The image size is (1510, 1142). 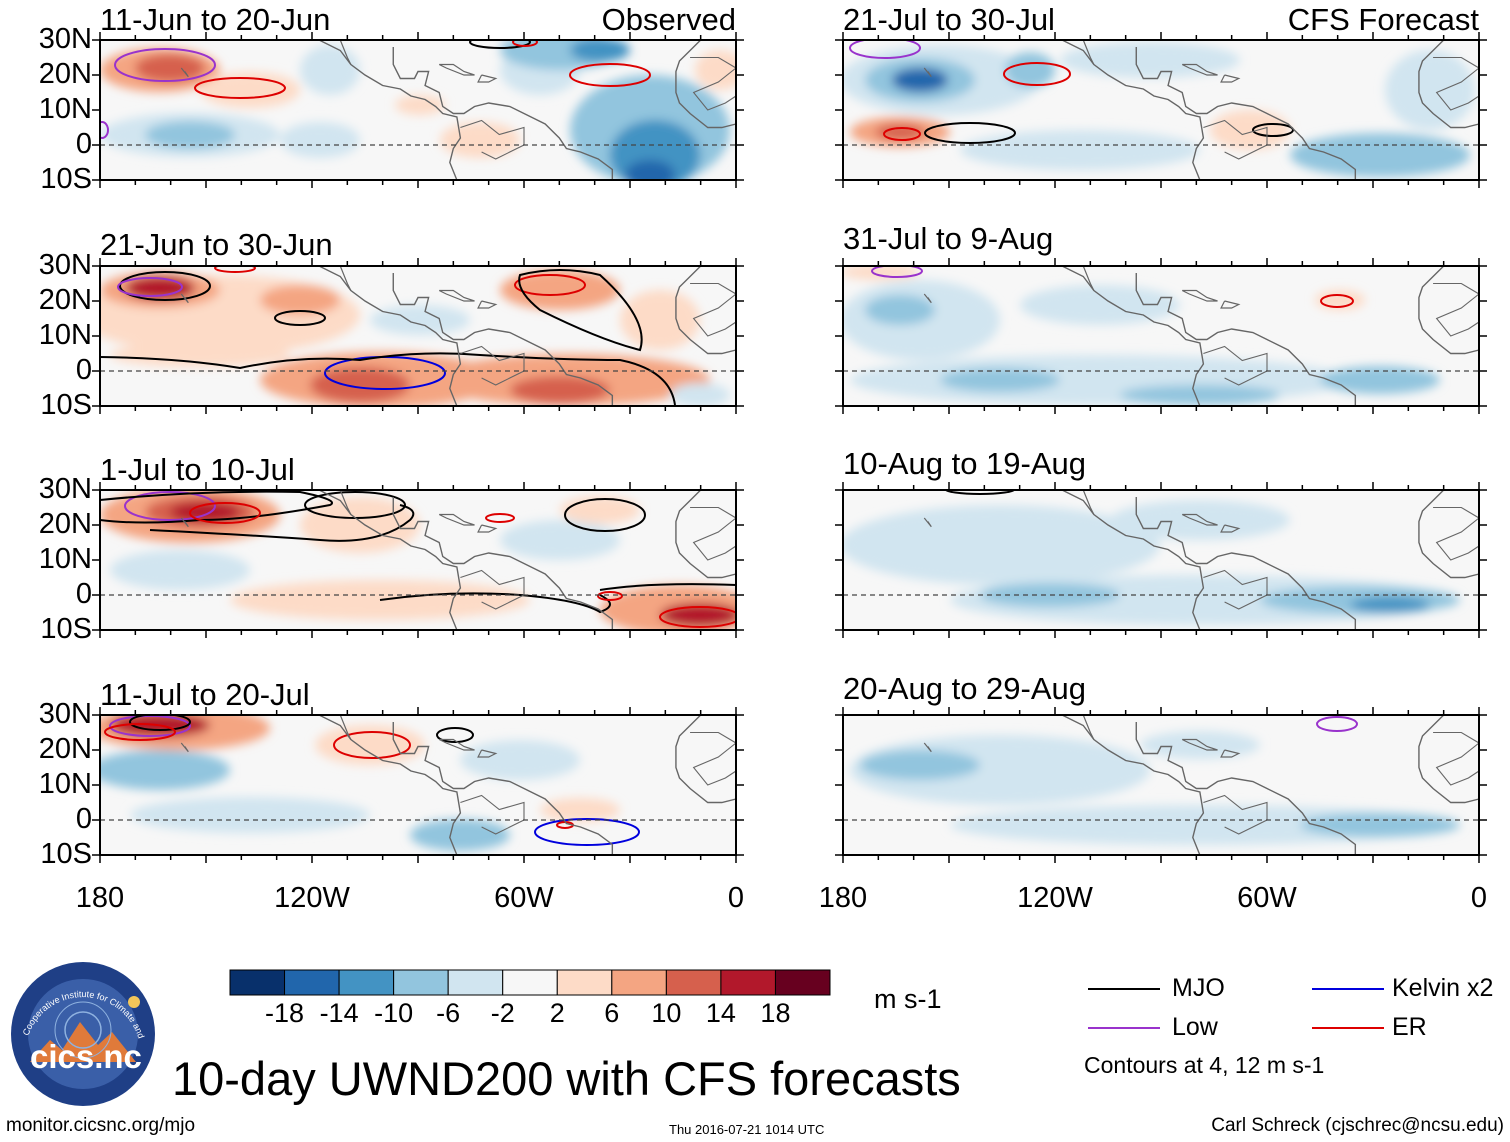 I want to click on colorbar-label: 6, so click(x=612, y=1013).